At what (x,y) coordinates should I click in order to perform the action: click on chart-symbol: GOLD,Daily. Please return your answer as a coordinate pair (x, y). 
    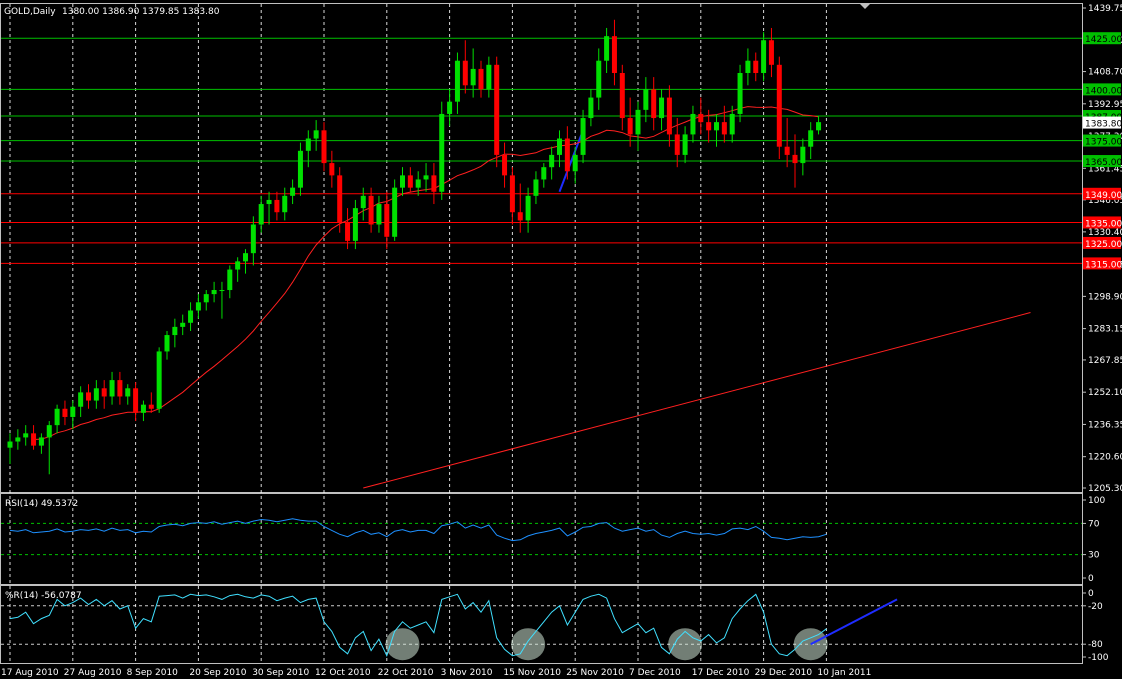
    Looking at the image, I should click on (30, 12).